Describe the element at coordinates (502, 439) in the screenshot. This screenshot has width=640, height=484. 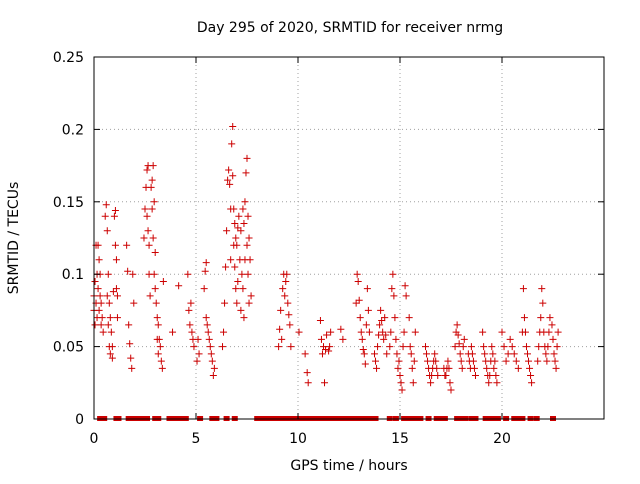
I see `x-tick-label-4: 20` at that location.